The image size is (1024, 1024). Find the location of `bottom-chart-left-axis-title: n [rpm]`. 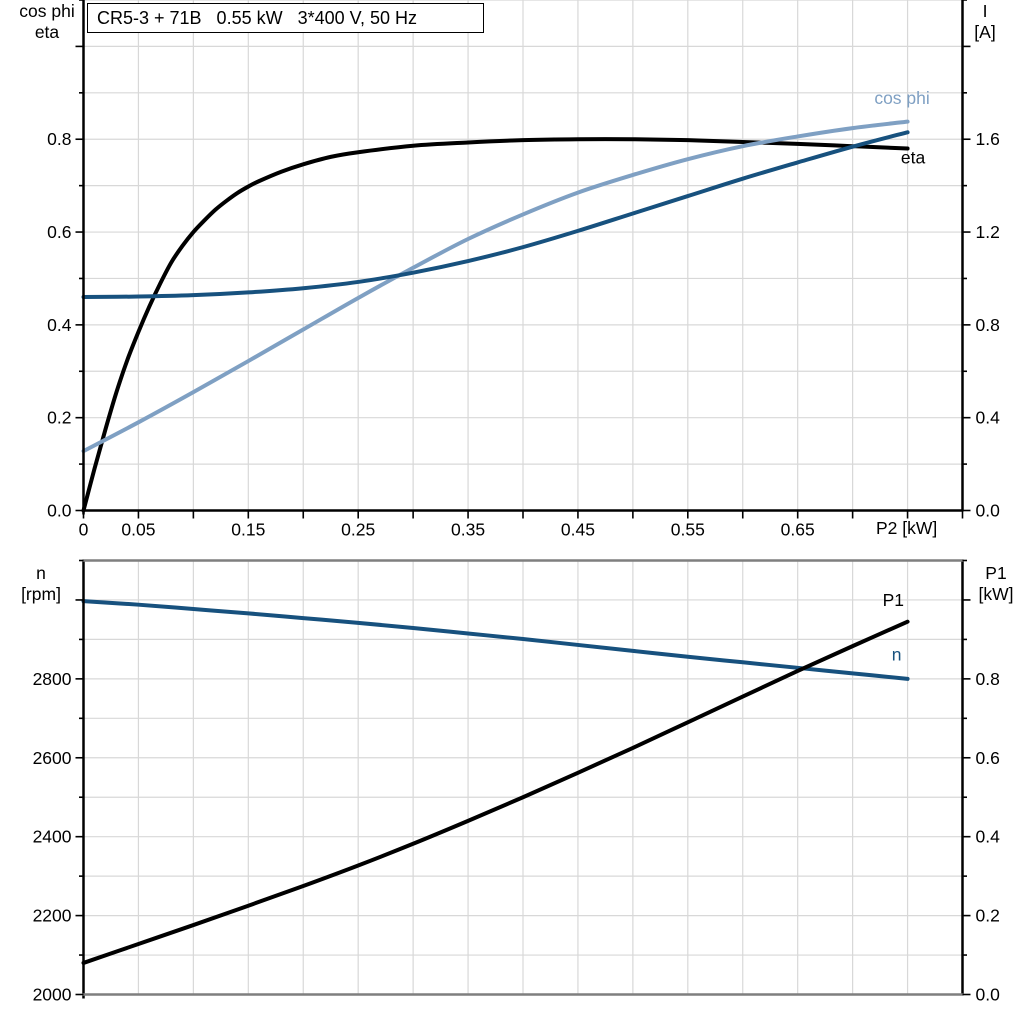

bottom-chart-left-axis-title: n [rpm] is located at coordinates (41, 584).